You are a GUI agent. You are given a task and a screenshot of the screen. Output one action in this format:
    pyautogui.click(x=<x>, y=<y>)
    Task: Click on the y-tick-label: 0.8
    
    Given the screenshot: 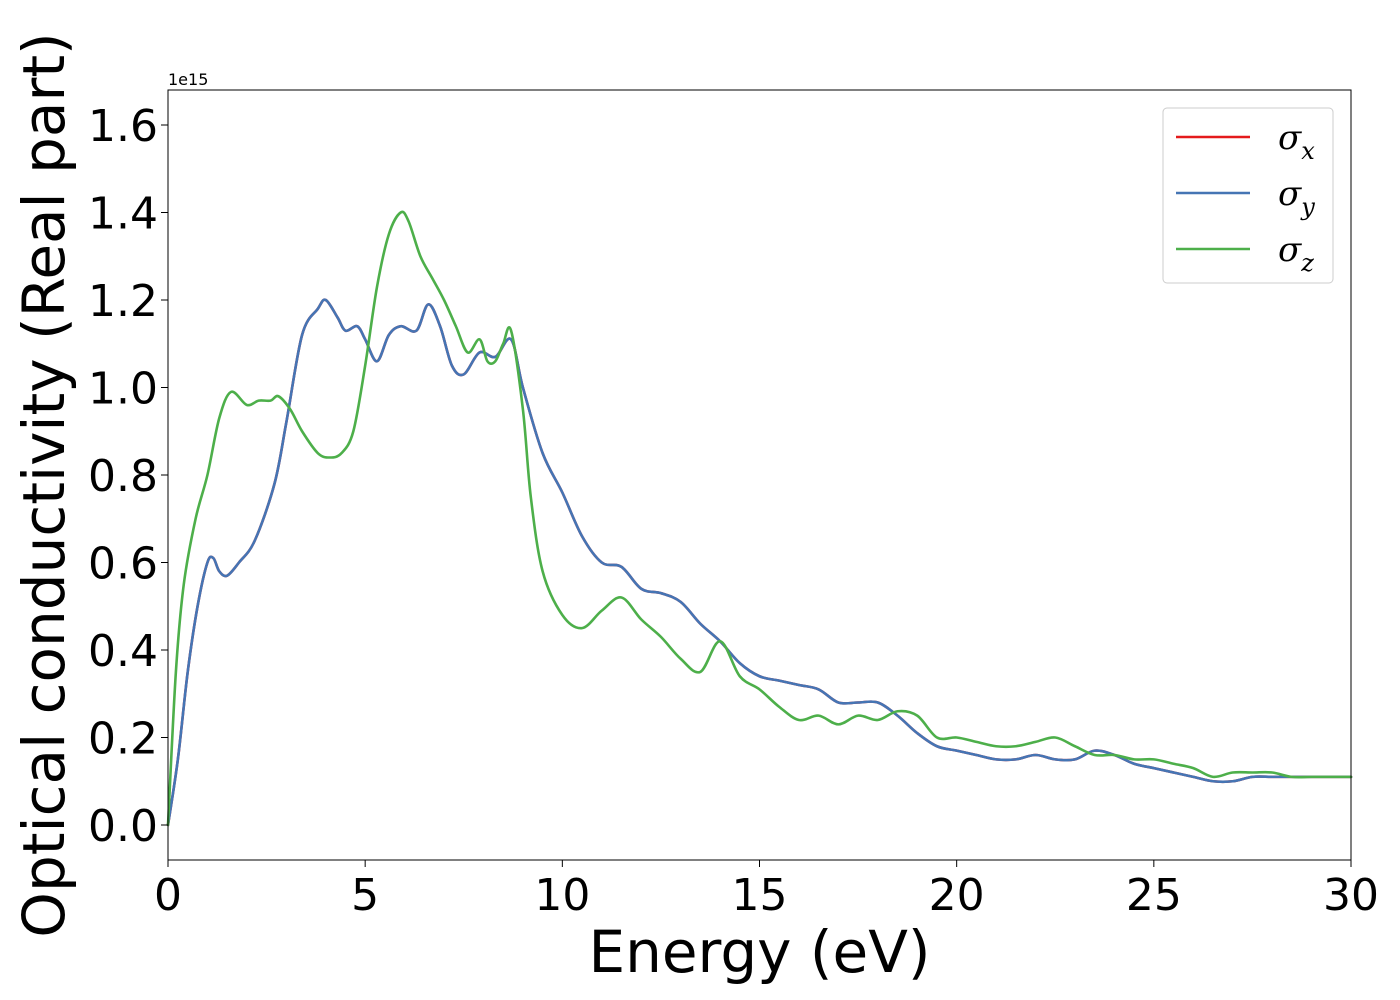 What is the action you would take?
    pyautogui.click(x=123, y=476)
    